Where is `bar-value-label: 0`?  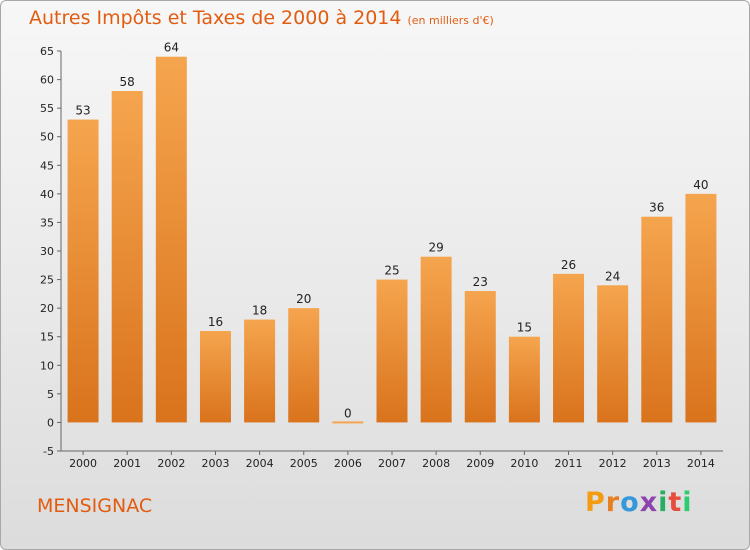 bar-value-label: 0 is located at coordinates (348, 413).